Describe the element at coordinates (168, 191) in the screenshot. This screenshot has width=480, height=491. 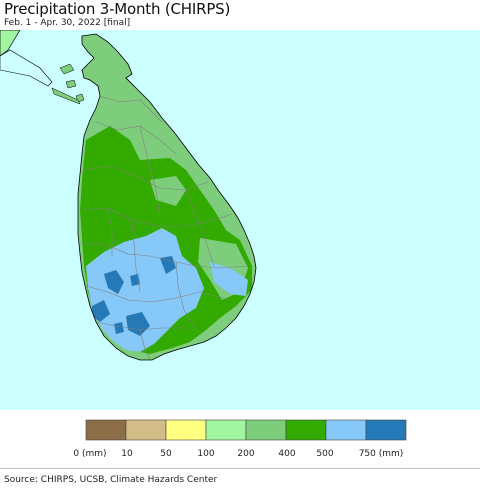
I see `zone-200-400-center` at that location.